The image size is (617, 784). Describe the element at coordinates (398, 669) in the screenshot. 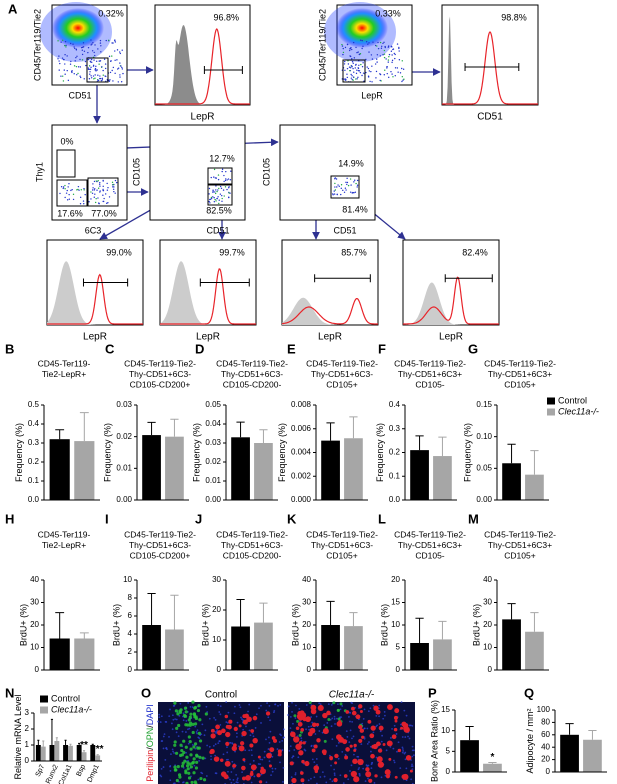

I see `y-tick-label: 0` at that location.